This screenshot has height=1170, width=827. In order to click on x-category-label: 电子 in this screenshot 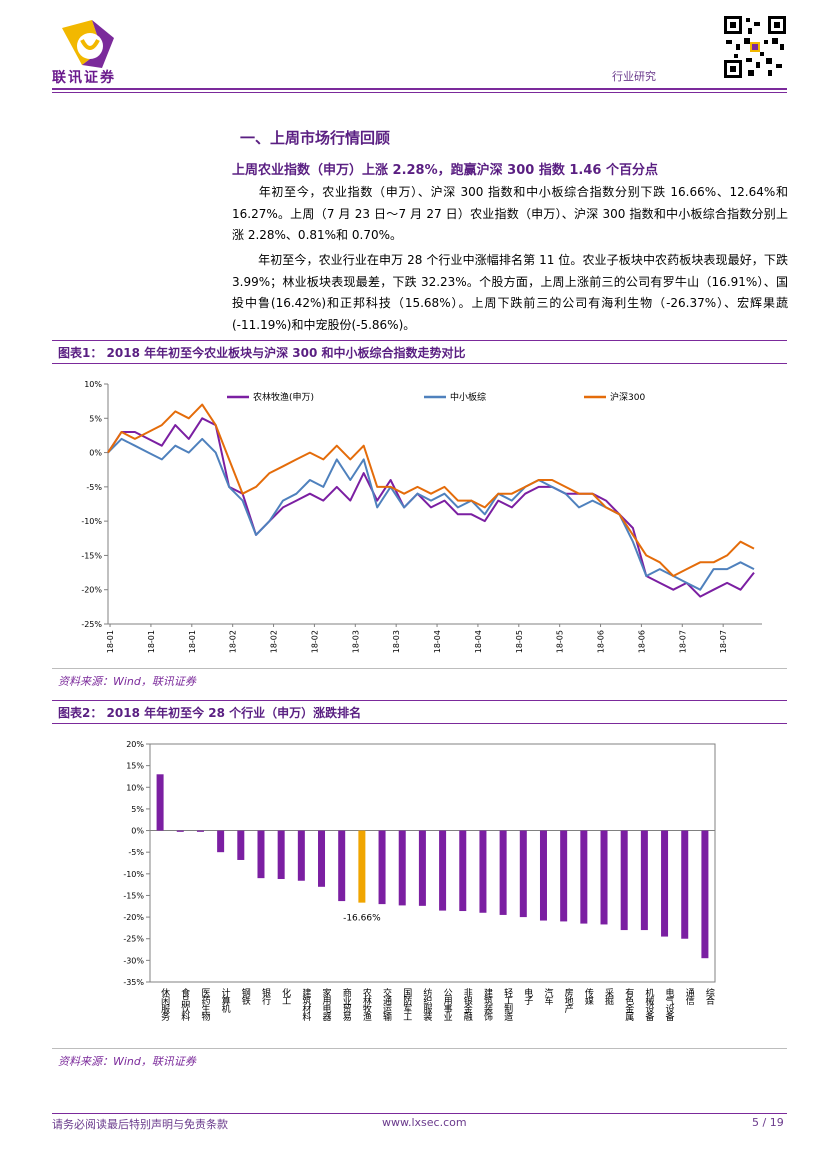, I will do `click(527, 996)`.